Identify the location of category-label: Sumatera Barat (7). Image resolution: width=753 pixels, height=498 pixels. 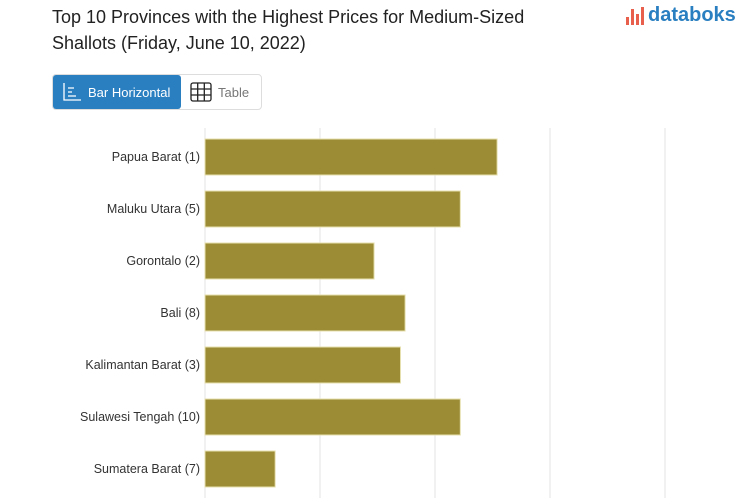
(147, 469).